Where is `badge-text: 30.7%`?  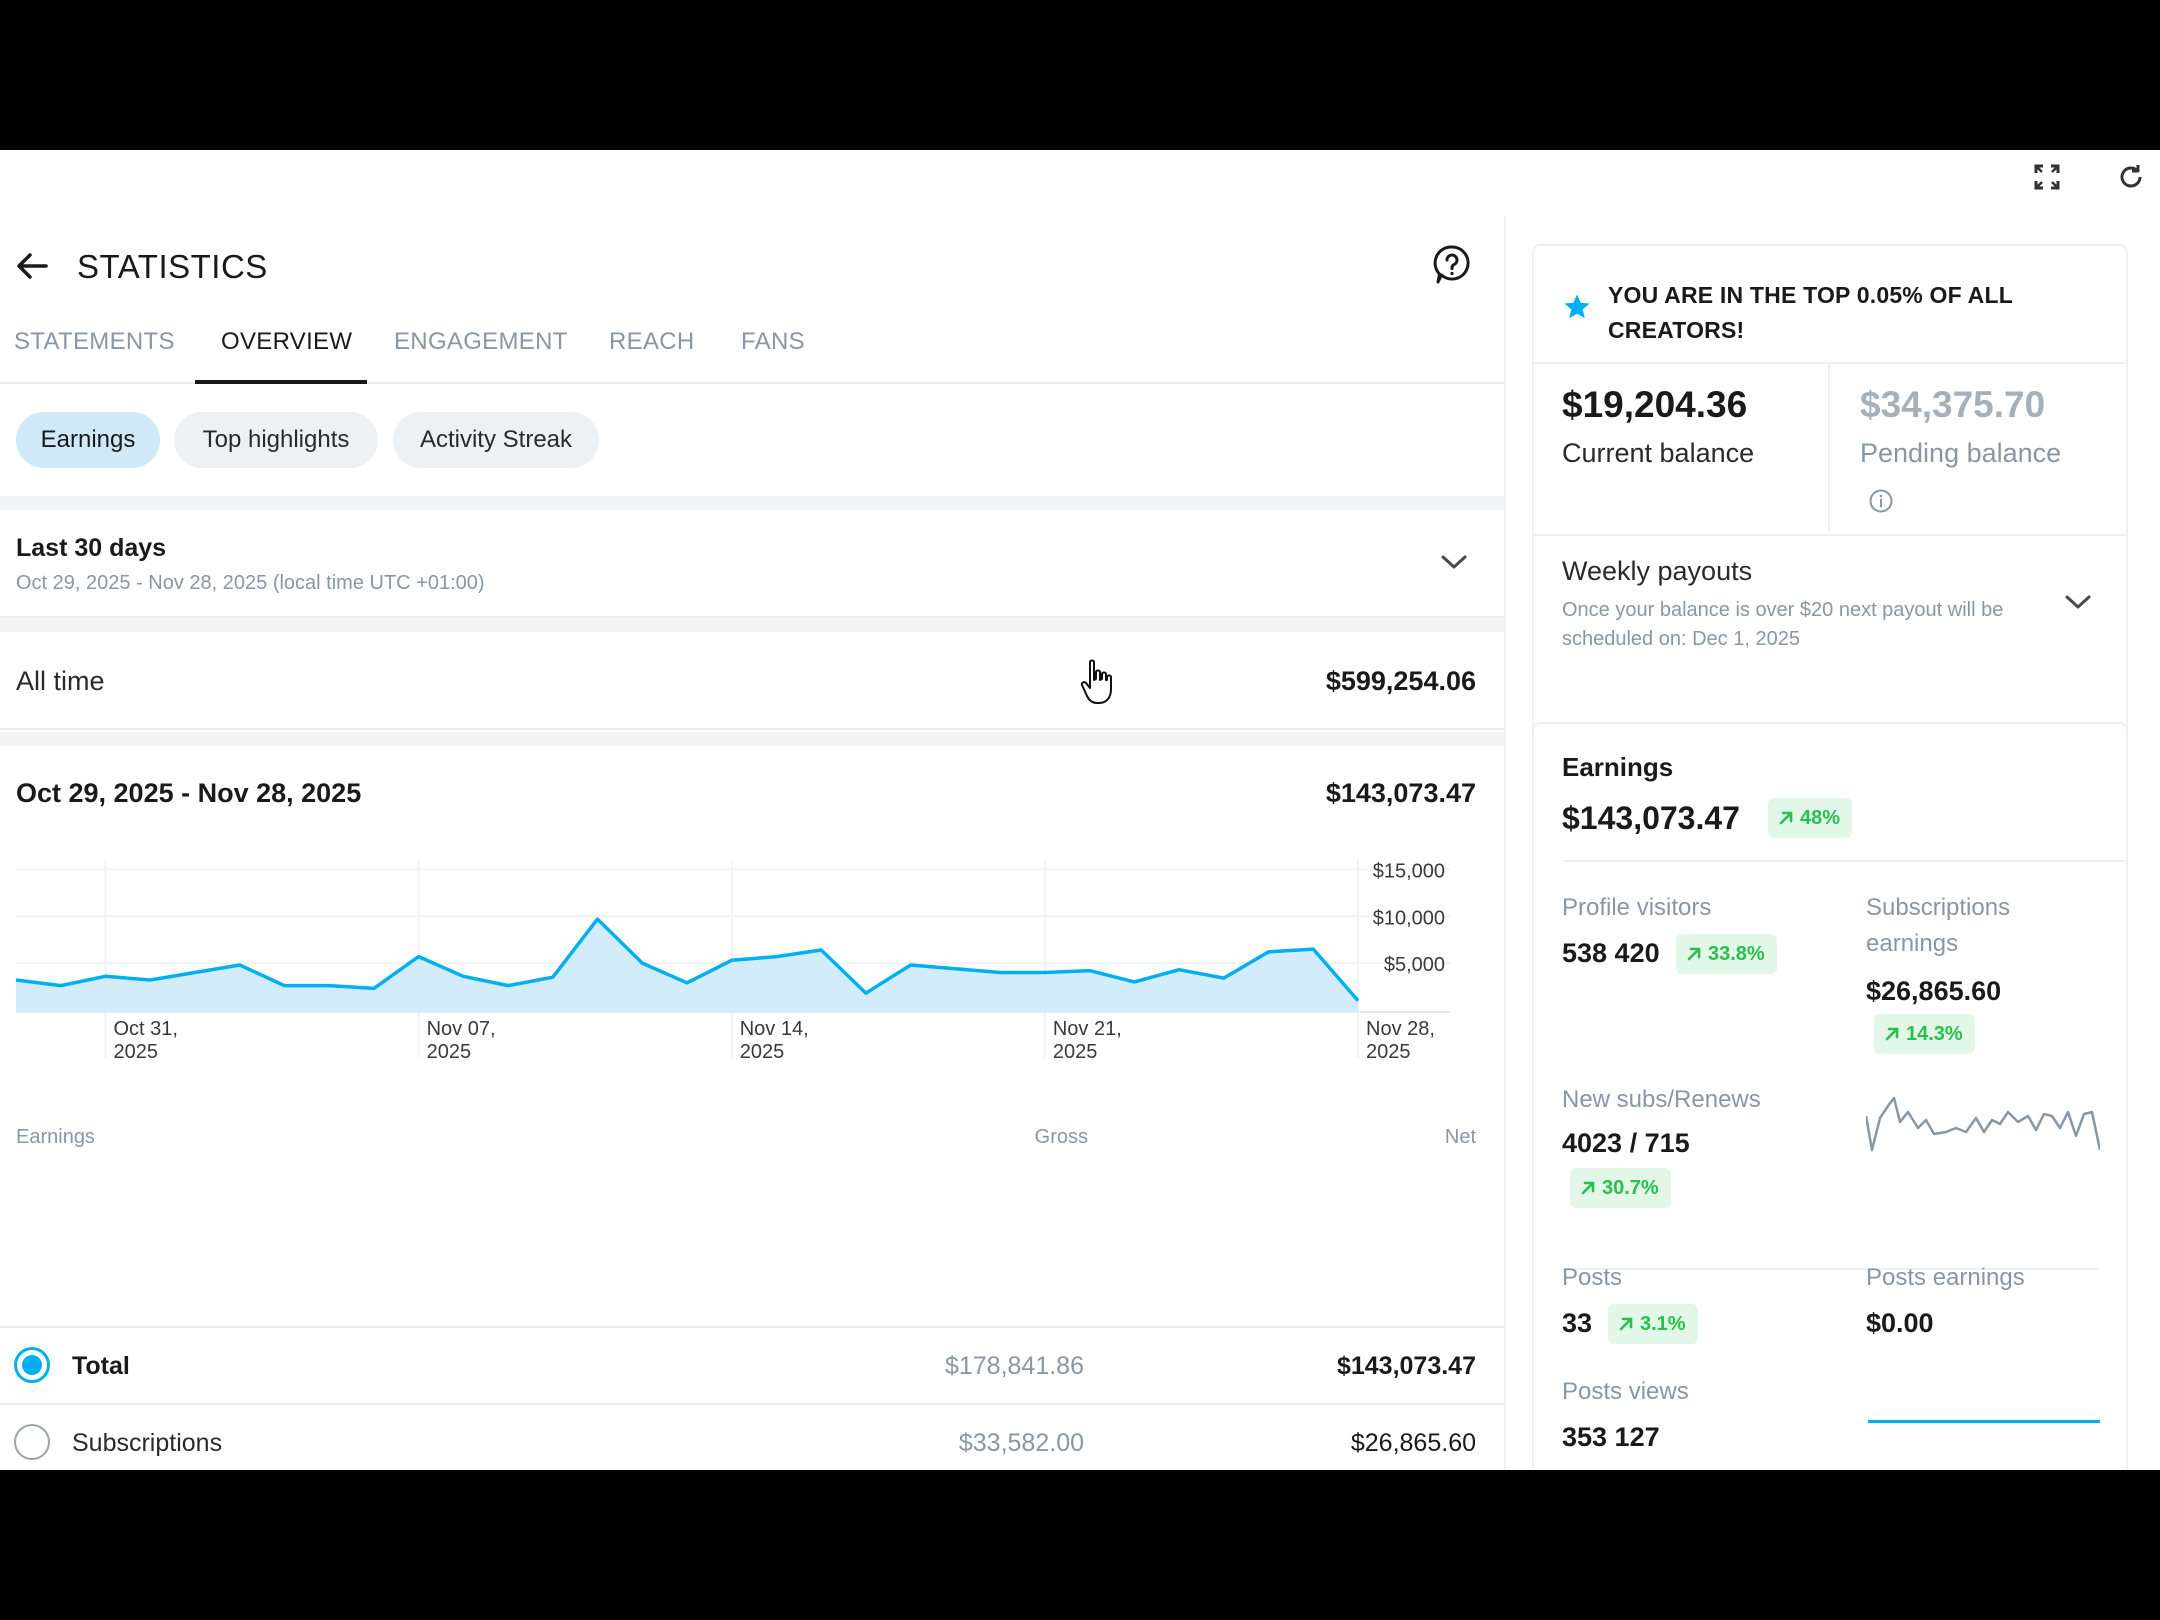
badge-text: 30.7% is located at coordinates (1630, 1187).